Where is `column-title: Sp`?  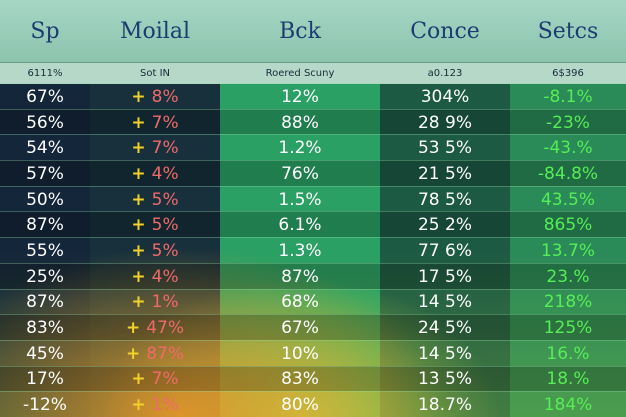 column-title: Sp is located at coordinates (45, 31).